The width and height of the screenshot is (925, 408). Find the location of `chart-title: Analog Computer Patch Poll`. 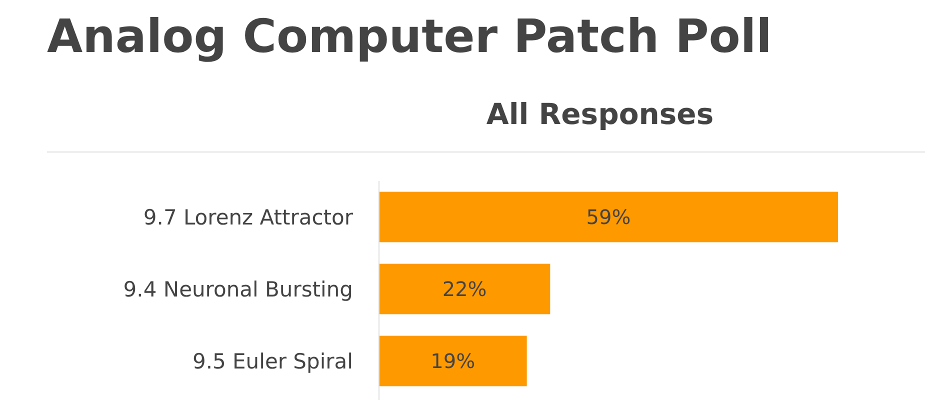

chart-title: Analog Computer Patch Poll is located at coordinates (409, 36).